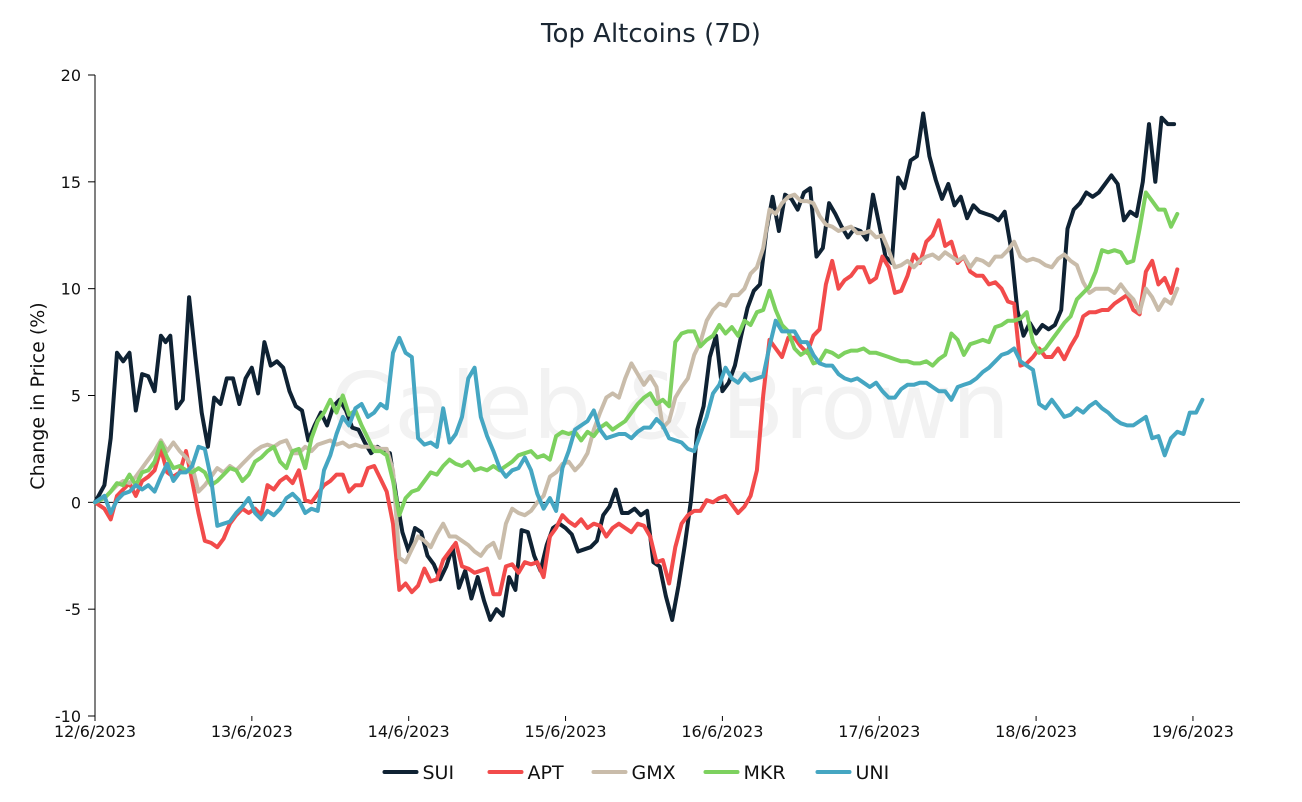 The width and height of the screenshot is (1302, 802). Describe the element at coordinates (879, 731) in the screenshot. I see `x-tick-label: 17/6/2023` at that location.